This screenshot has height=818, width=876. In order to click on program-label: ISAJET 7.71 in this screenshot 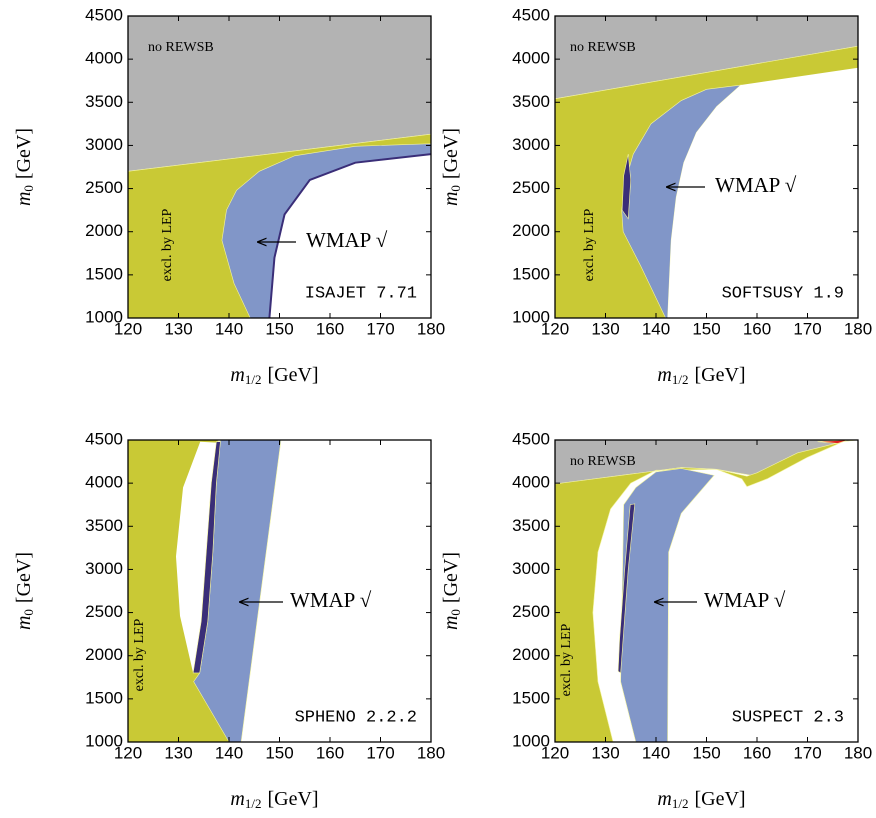, I will do `click(361, 293)`.